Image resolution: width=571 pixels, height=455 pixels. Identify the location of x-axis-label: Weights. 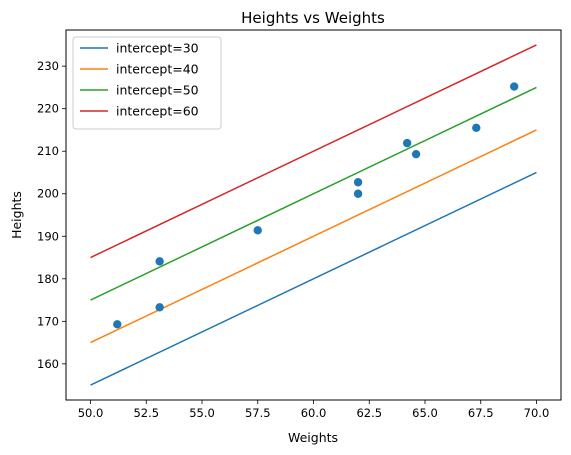
(313, 437).